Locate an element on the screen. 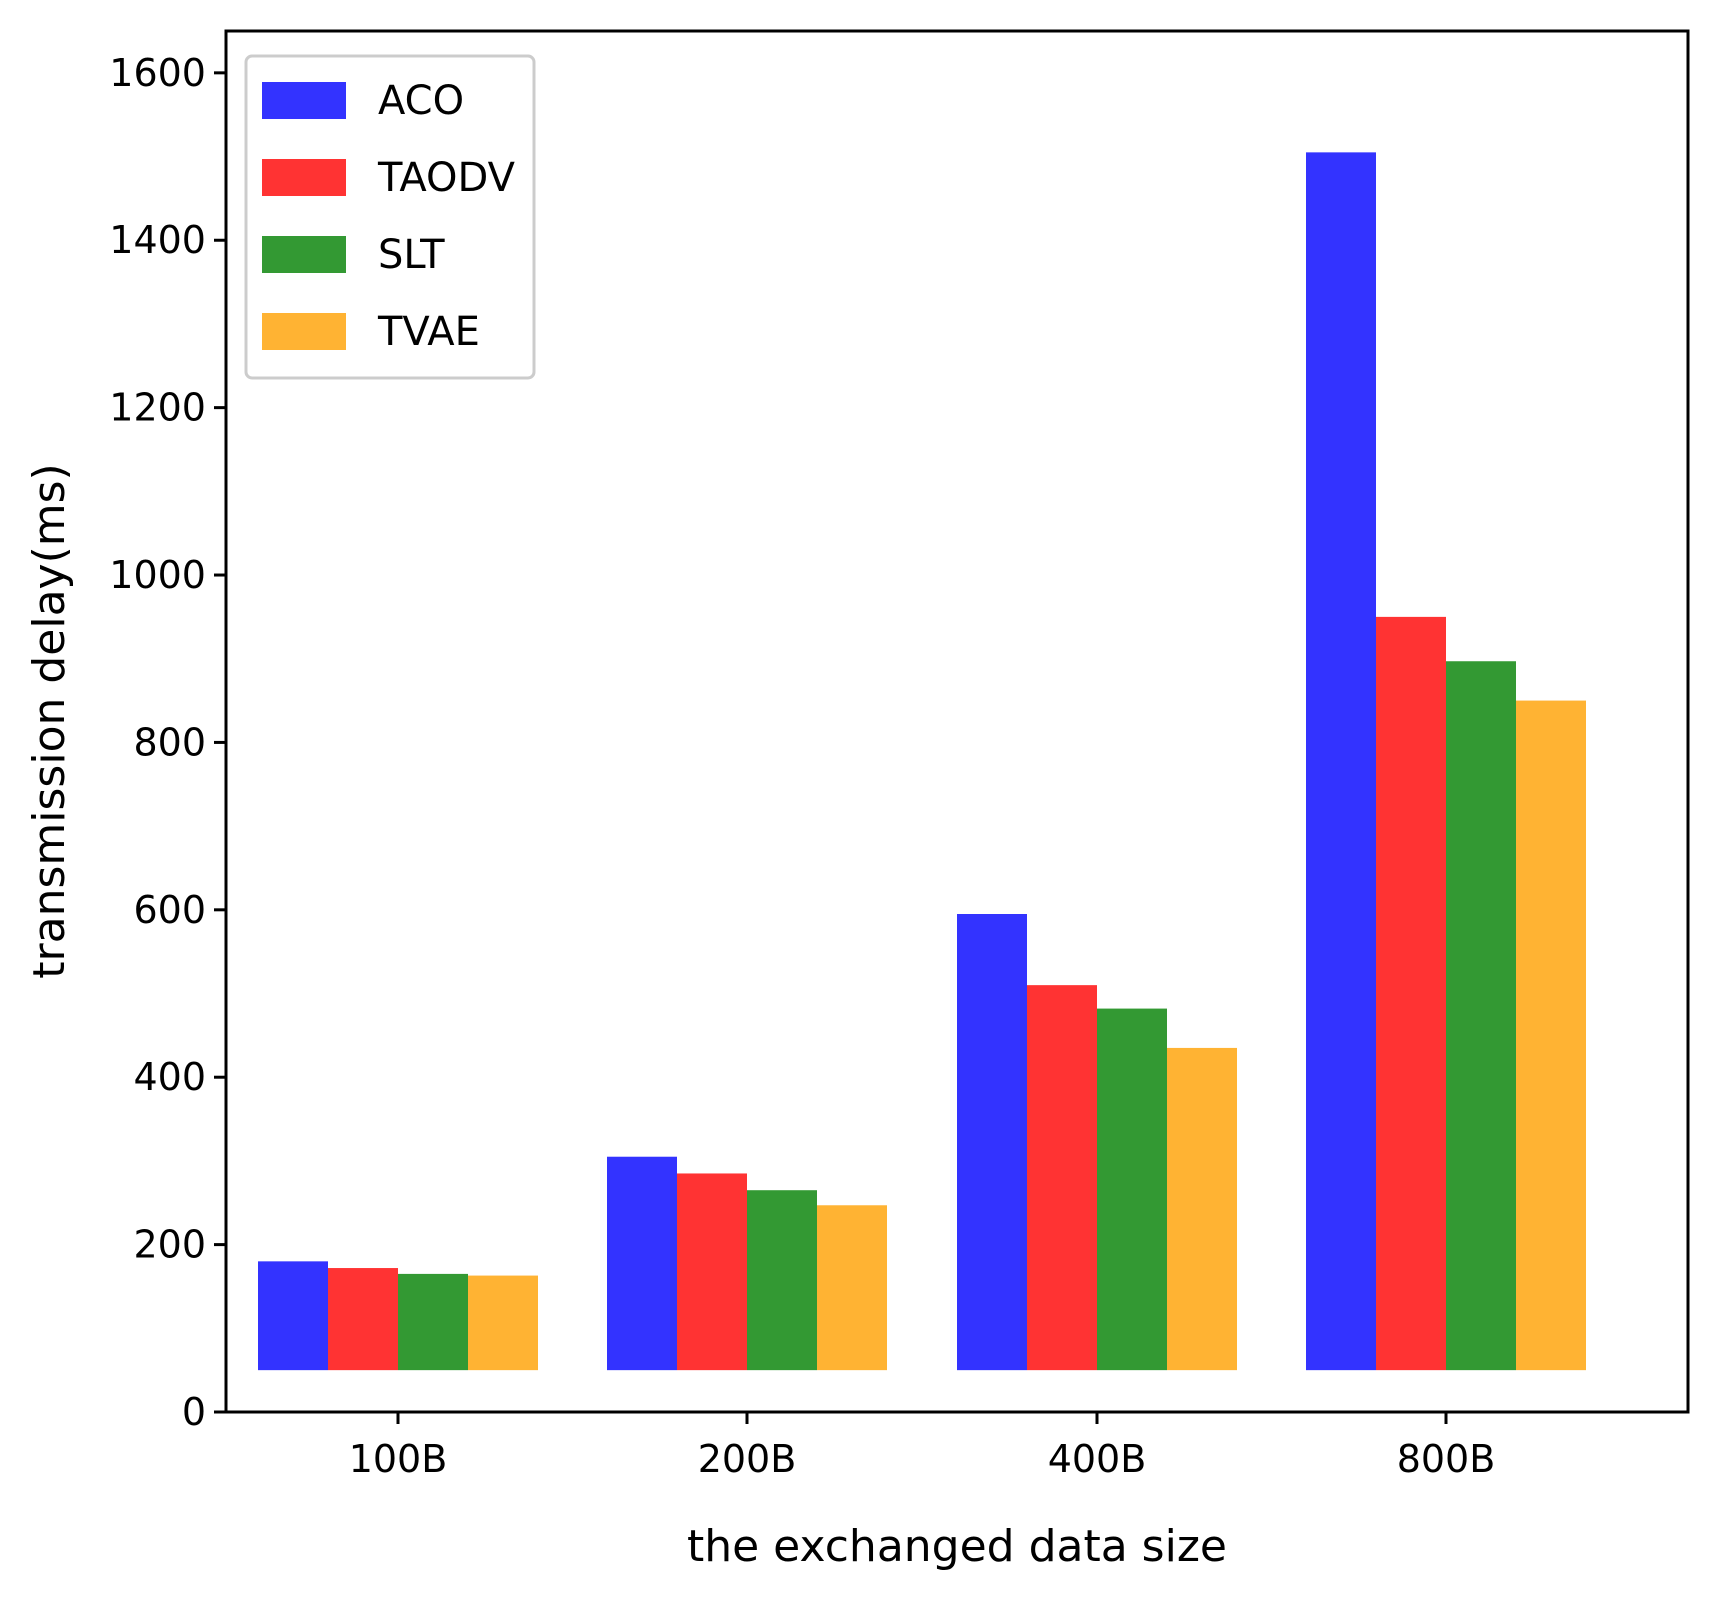 The height and width of the screenshot is (1598, 1709). y-tick-label: 1600 is located at coordinates (157, 73).